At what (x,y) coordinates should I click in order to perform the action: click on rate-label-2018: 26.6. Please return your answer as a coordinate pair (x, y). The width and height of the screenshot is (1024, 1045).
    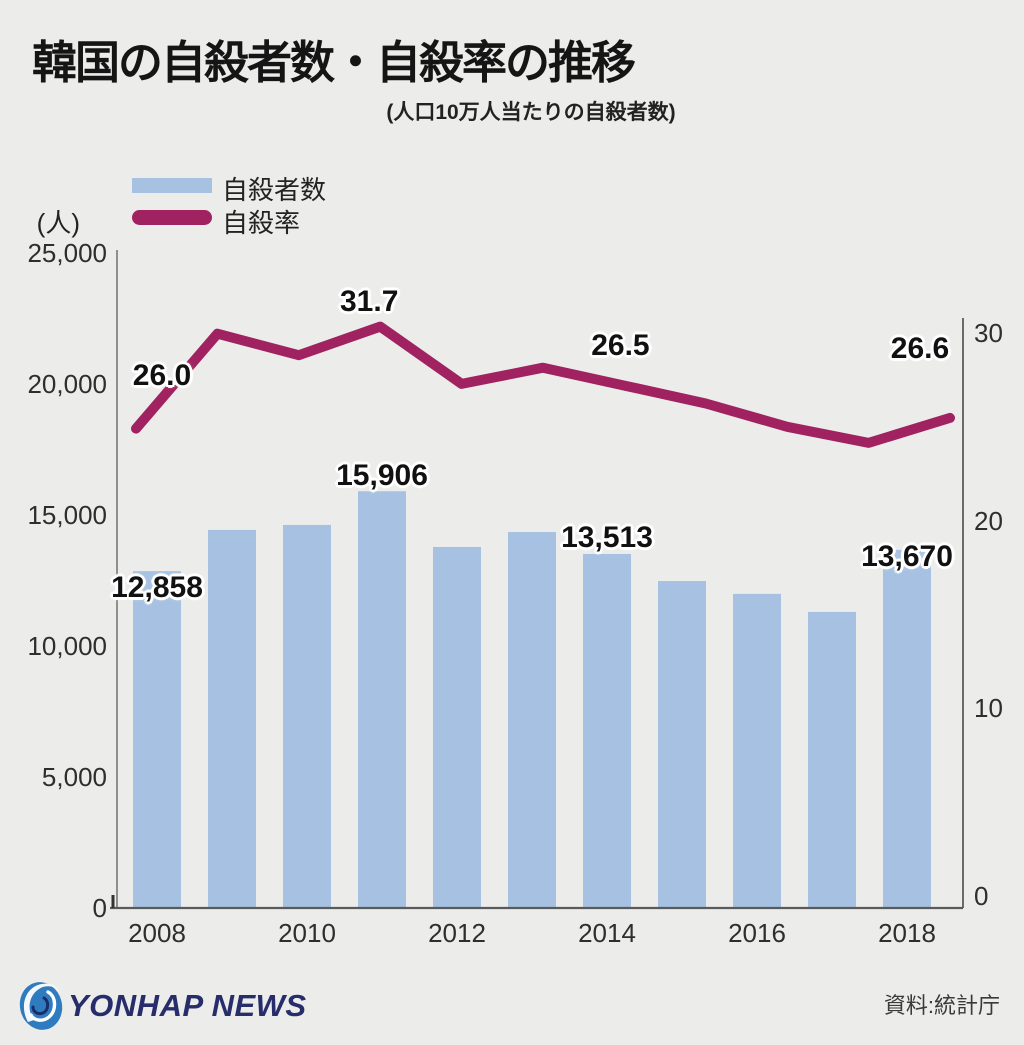
    Looking at the image, I should click on (920, 348).